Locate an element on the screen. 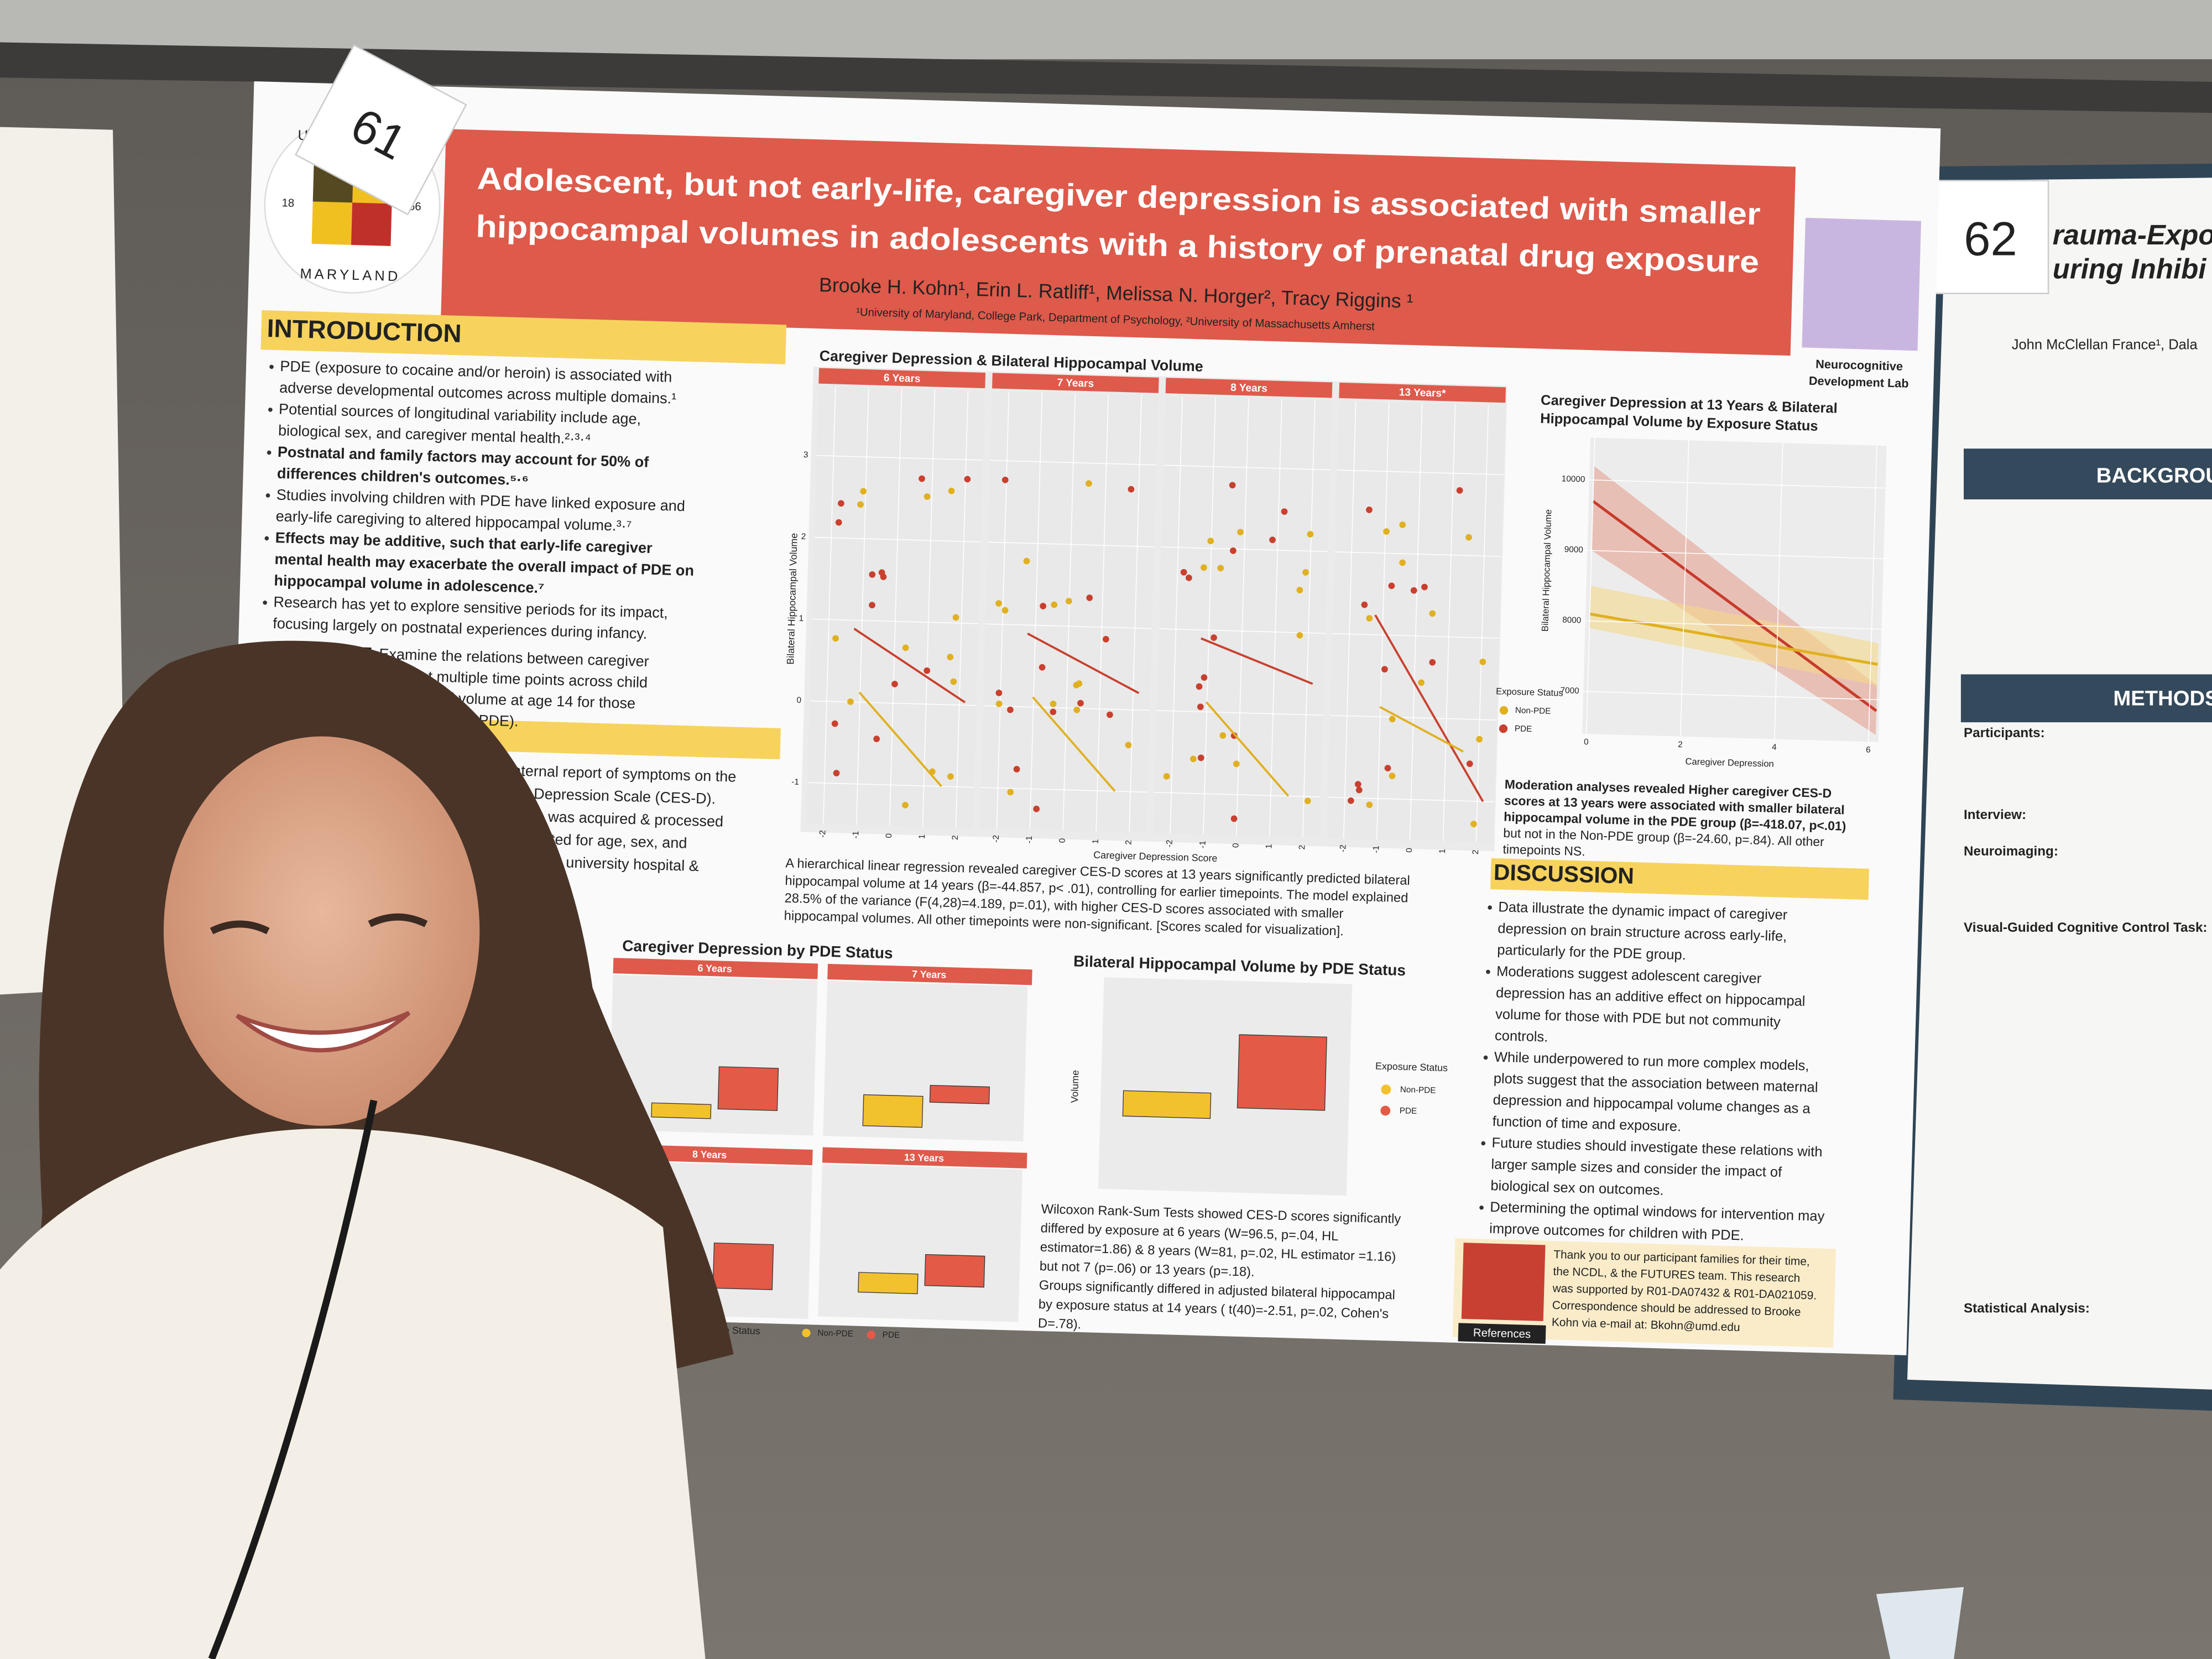  acknowledgement-box is located at coordinates (1644, 1293).